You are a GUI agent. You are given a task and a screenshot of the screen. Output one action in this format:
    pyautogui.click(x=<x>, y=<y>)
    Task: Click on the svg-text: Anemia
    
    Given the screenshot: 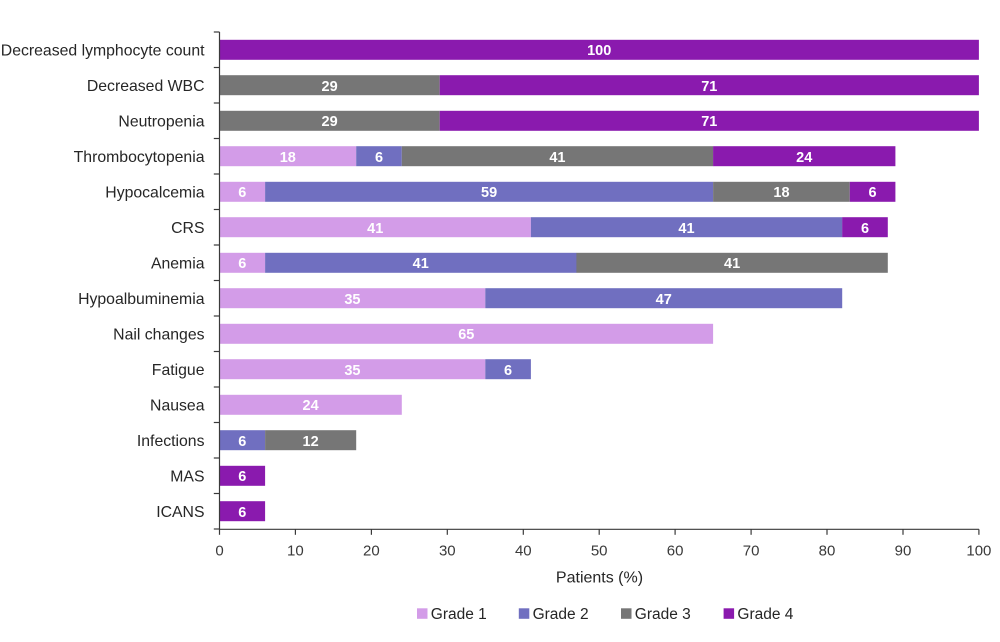 What is the action you would take?
    pyautogui.click(x=178, y=263)
    